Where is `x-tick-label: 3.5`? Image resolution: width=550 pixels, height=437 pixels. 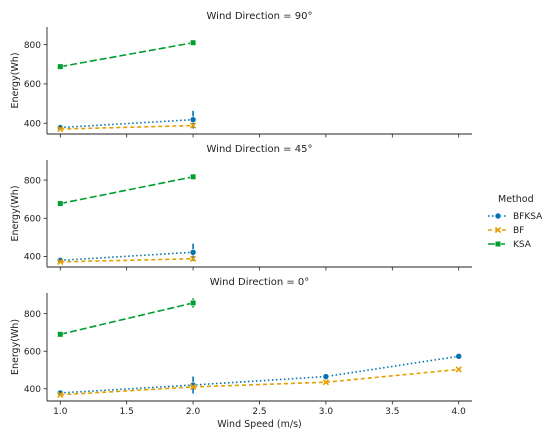
x-tick-label: 3.5 is located at coordinates (392, 412).